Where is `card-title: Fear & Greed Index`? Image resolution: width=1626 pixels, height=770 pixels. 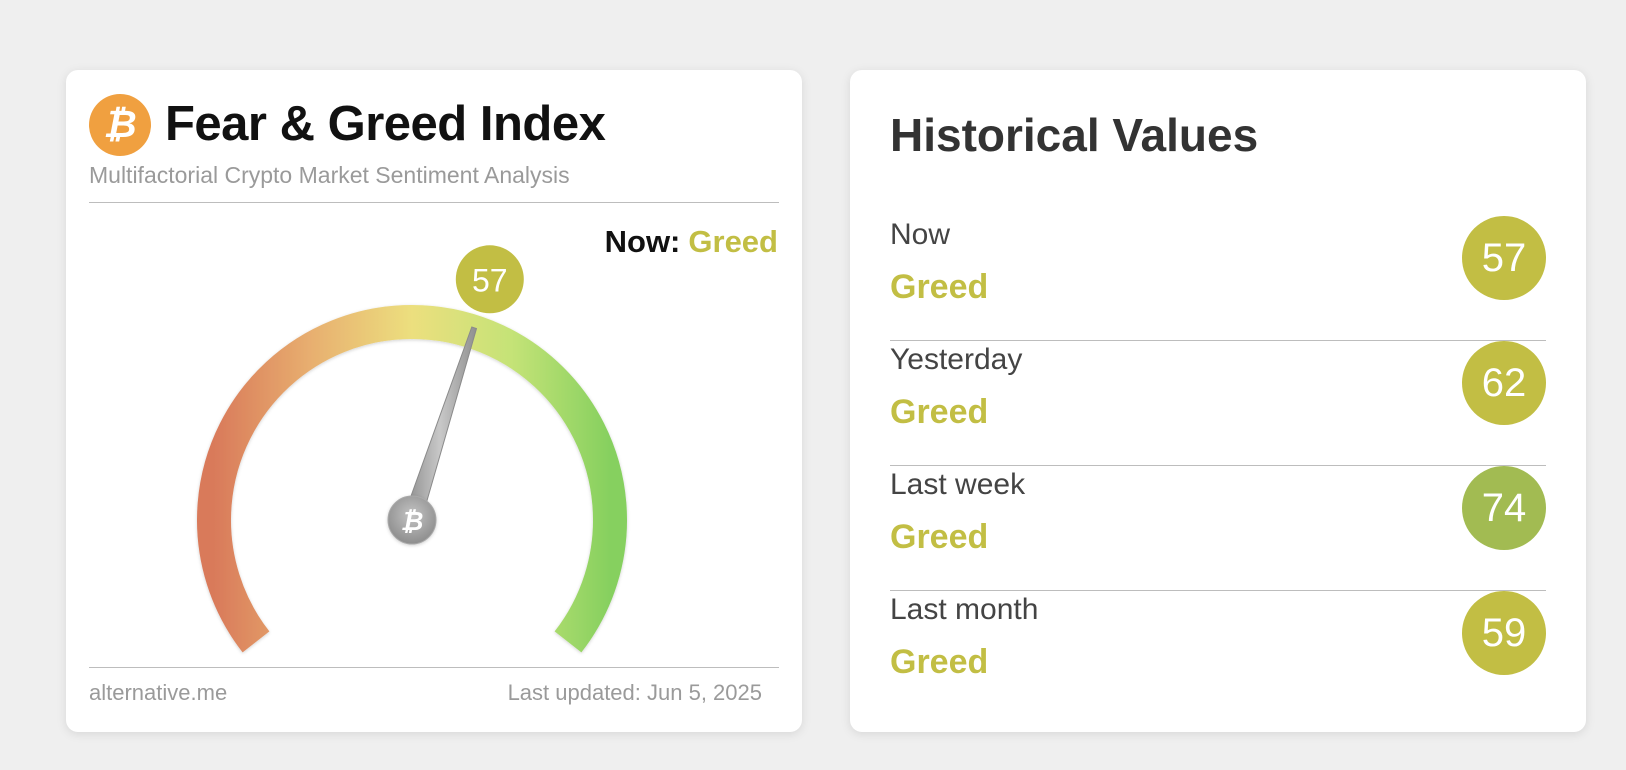
card-title: Fear & Greed Index is located at coordinates (385, 124).